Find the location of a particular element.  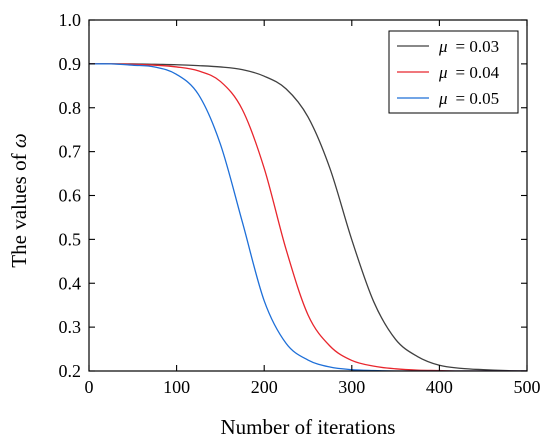

legend: μ = 0.03 μ = 0.04 μ = 0.05 is located at coordinates (453, 72).